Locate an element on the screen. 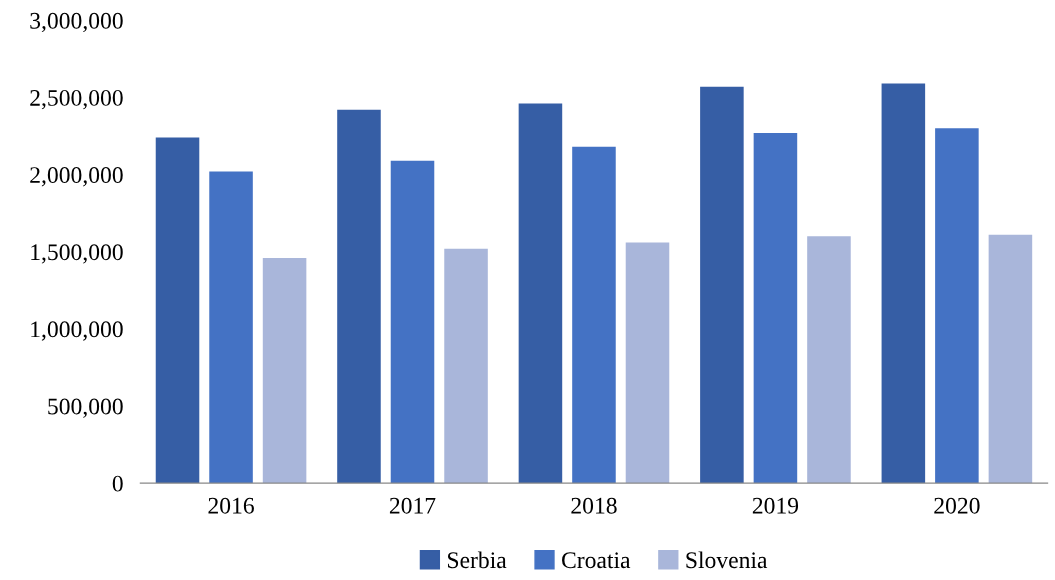  y-tick-label: 2,500,000 is located at coordinates (76, 99).